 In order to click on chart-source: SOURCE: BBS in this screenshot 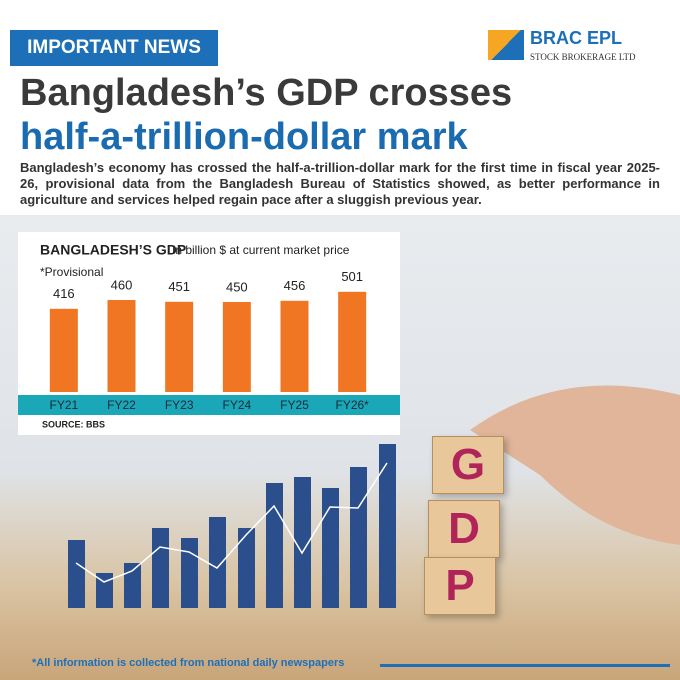, I will do `click(73, 424)`.